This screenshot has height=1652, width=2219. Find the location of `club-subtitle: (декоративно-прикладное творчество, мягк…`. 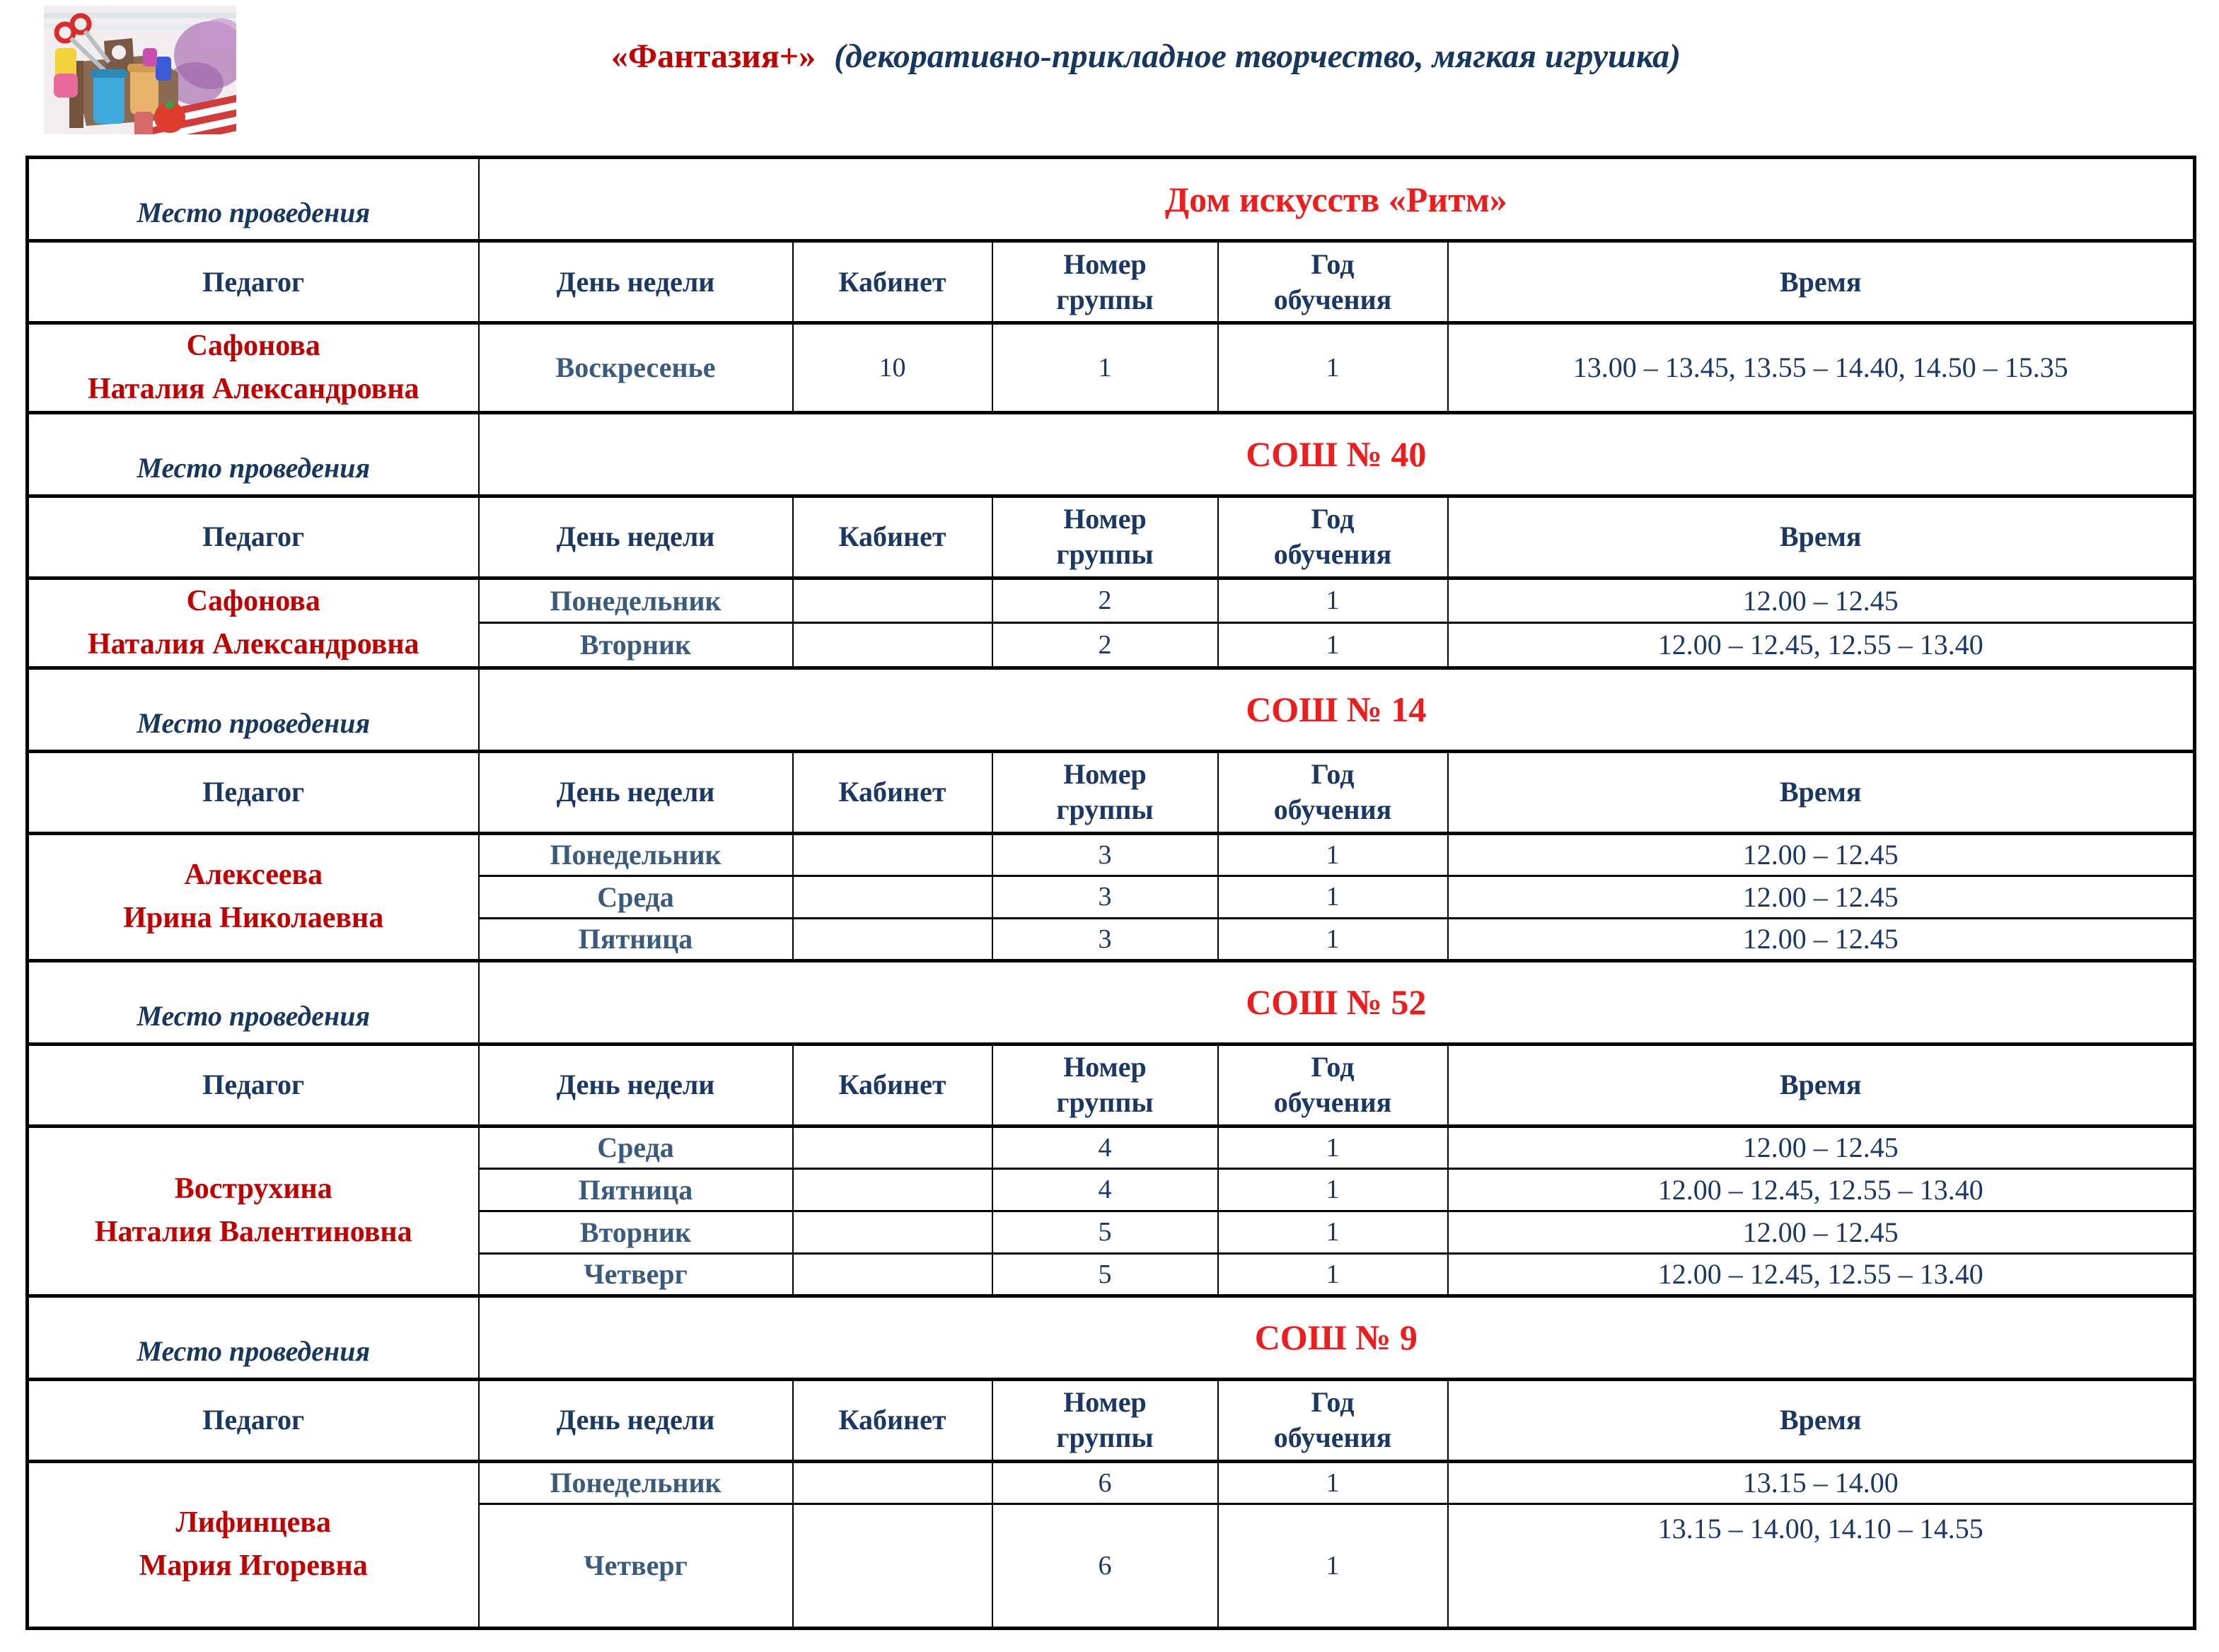

club-subtitle: (декоративно-прикладное творчество, мягк… is located at coordinates (1257, 56).